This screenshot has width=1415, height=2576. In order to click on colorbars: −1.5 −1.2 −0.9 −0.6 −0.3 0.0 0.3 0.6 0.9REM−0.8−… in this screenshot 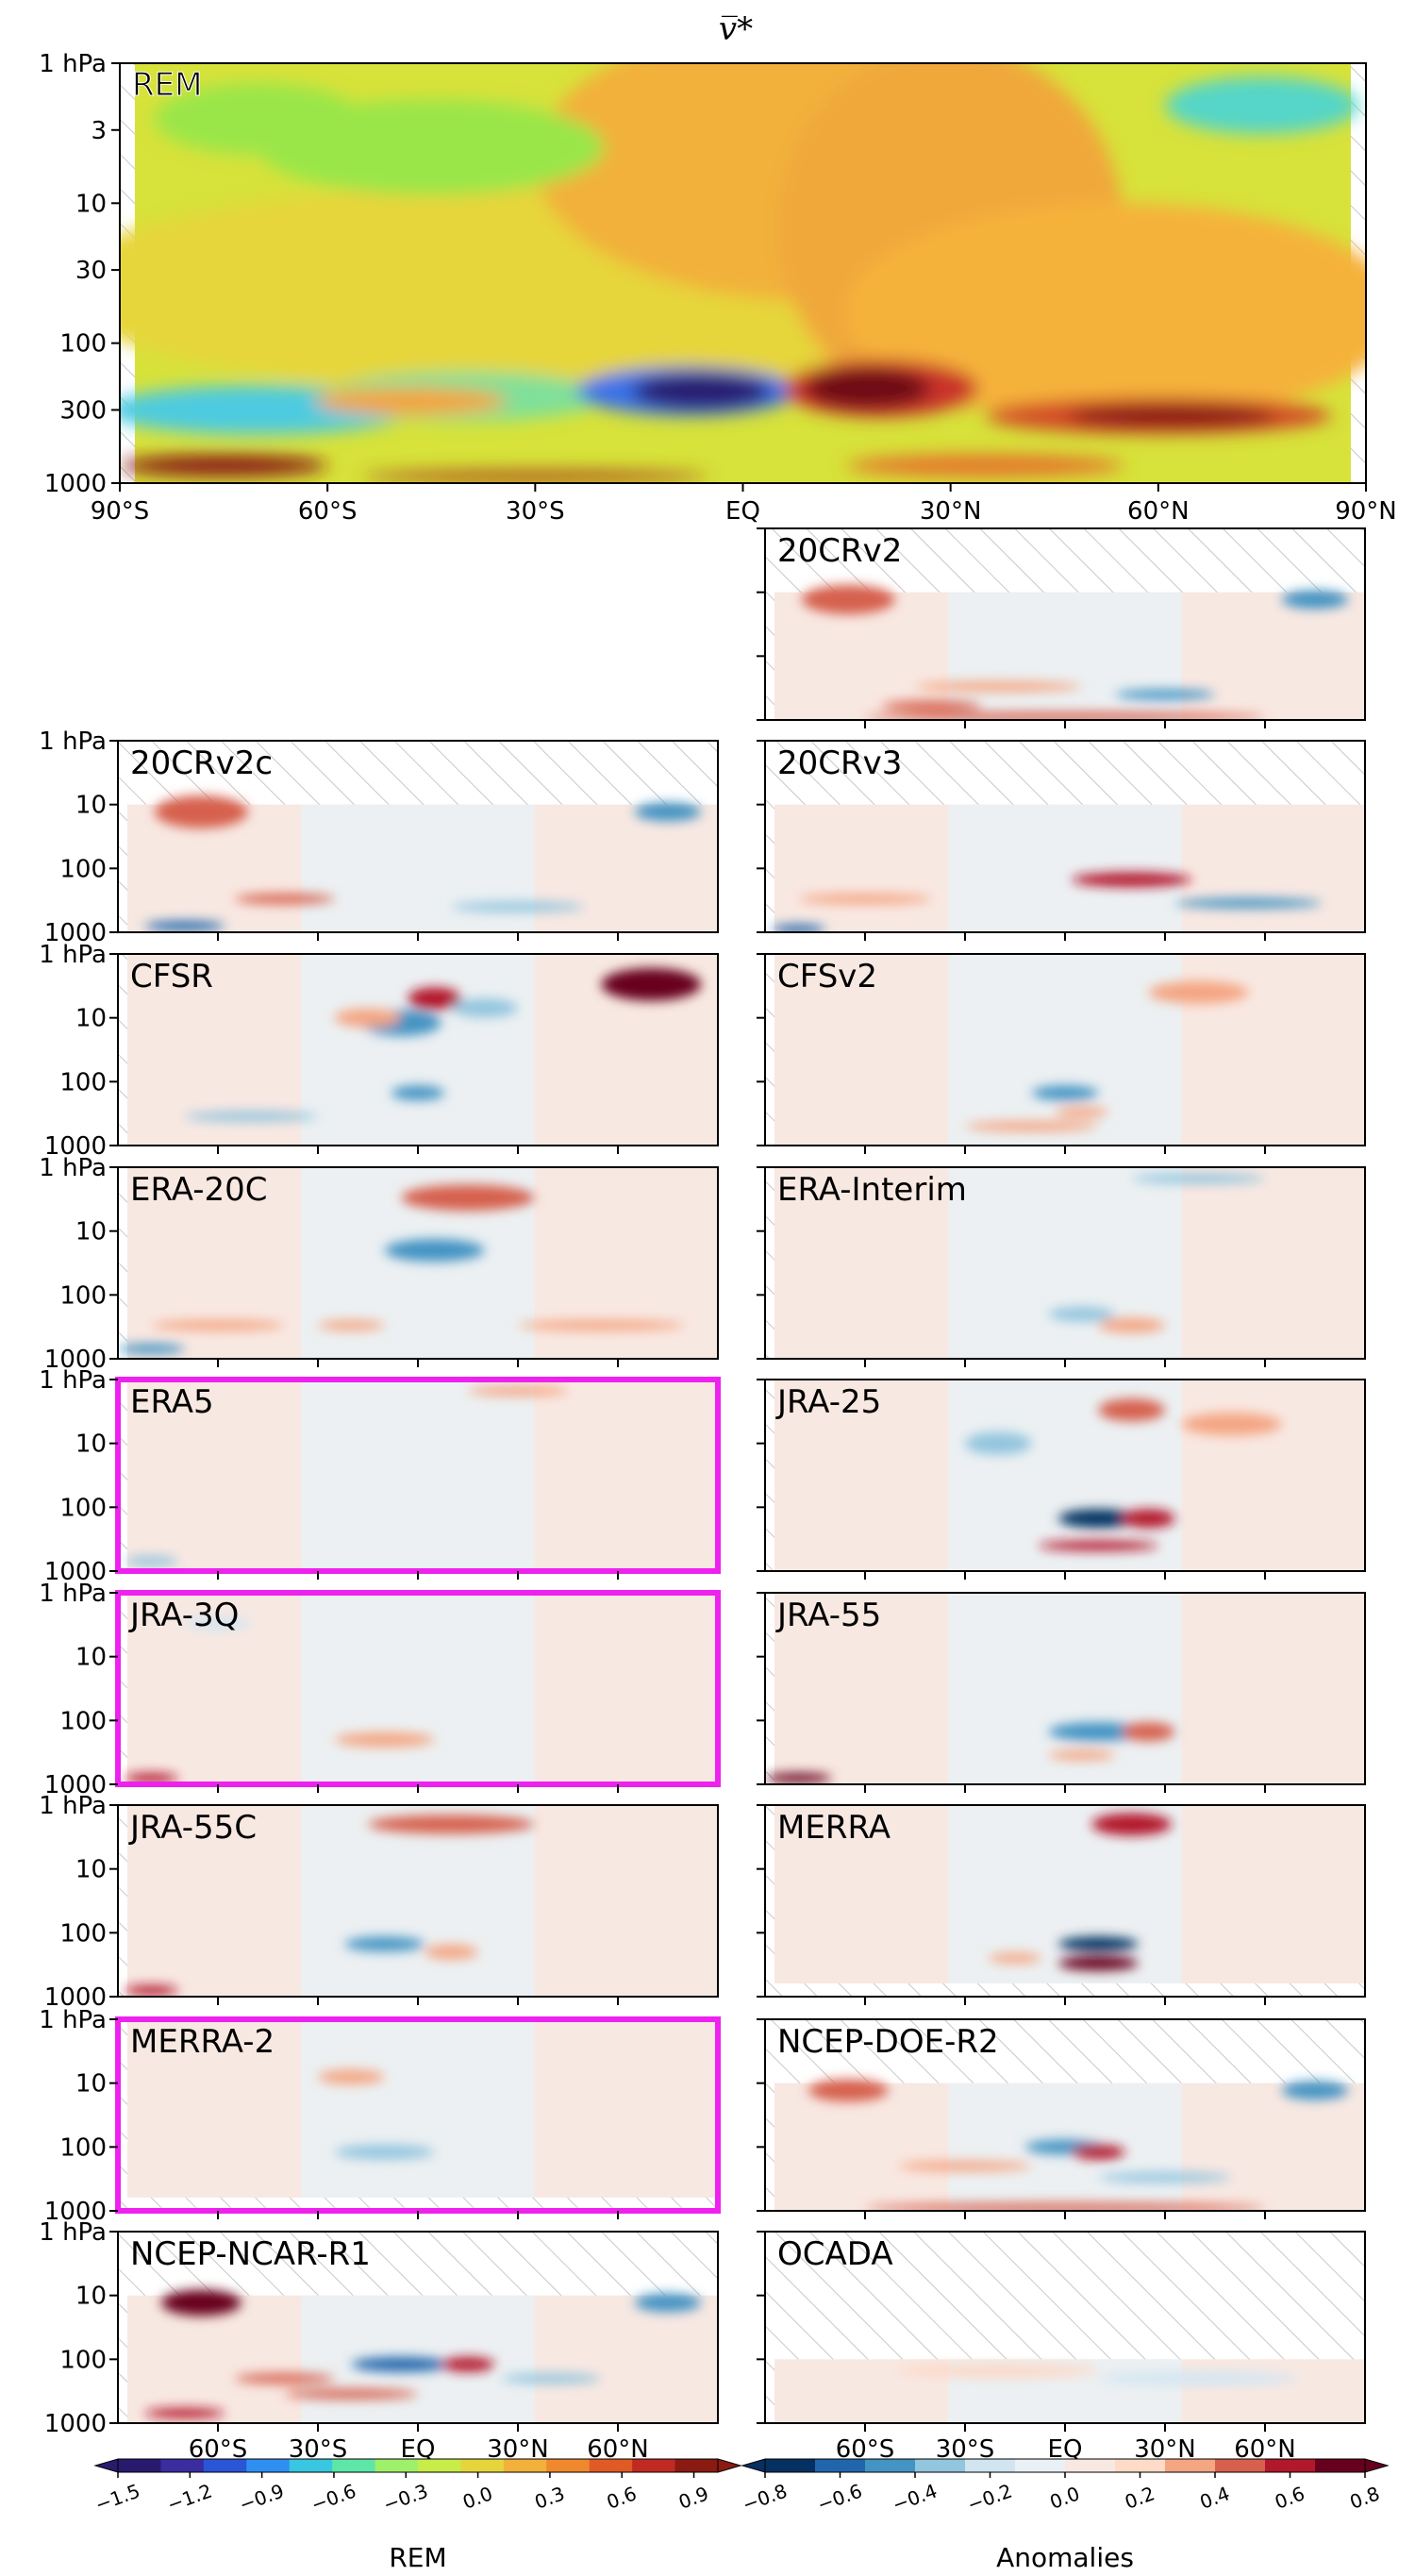, I will do `click(741, 2515)`.